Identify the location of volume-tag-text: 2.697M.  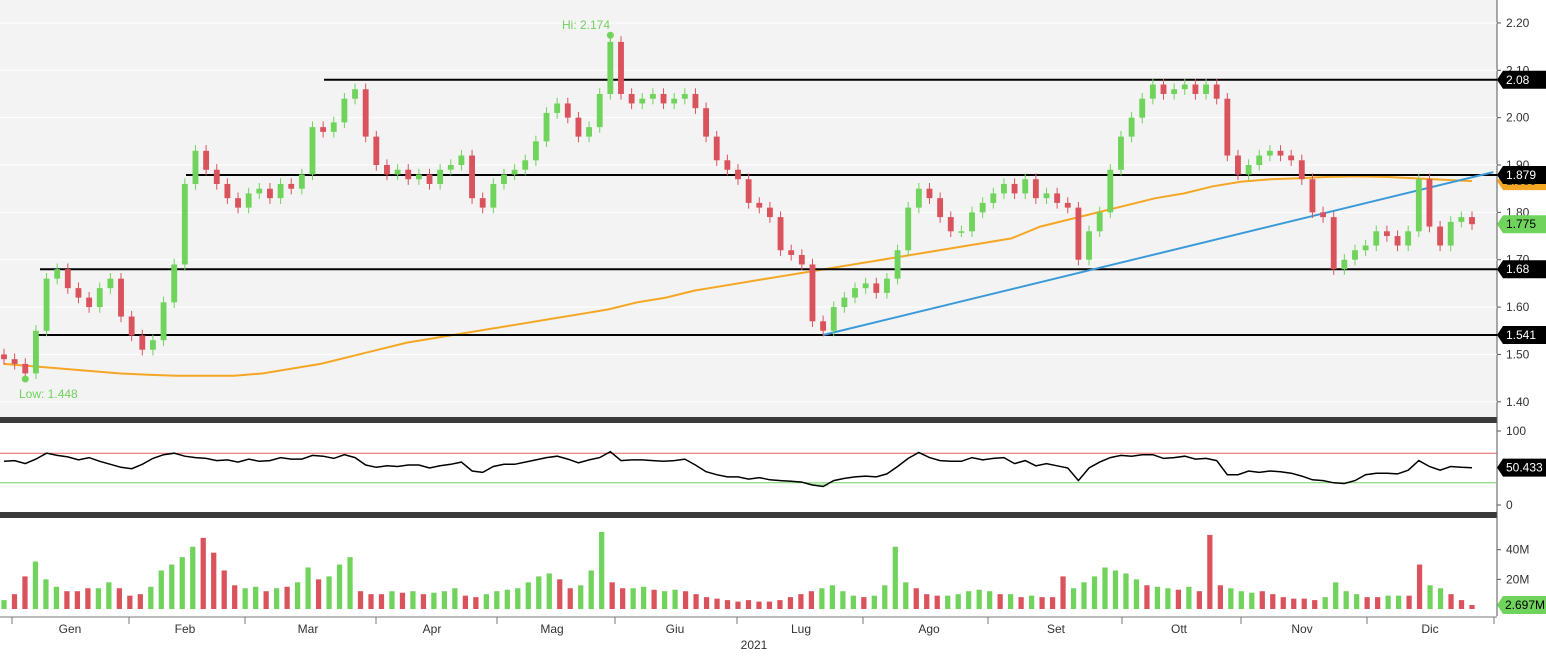
(1525, 605).